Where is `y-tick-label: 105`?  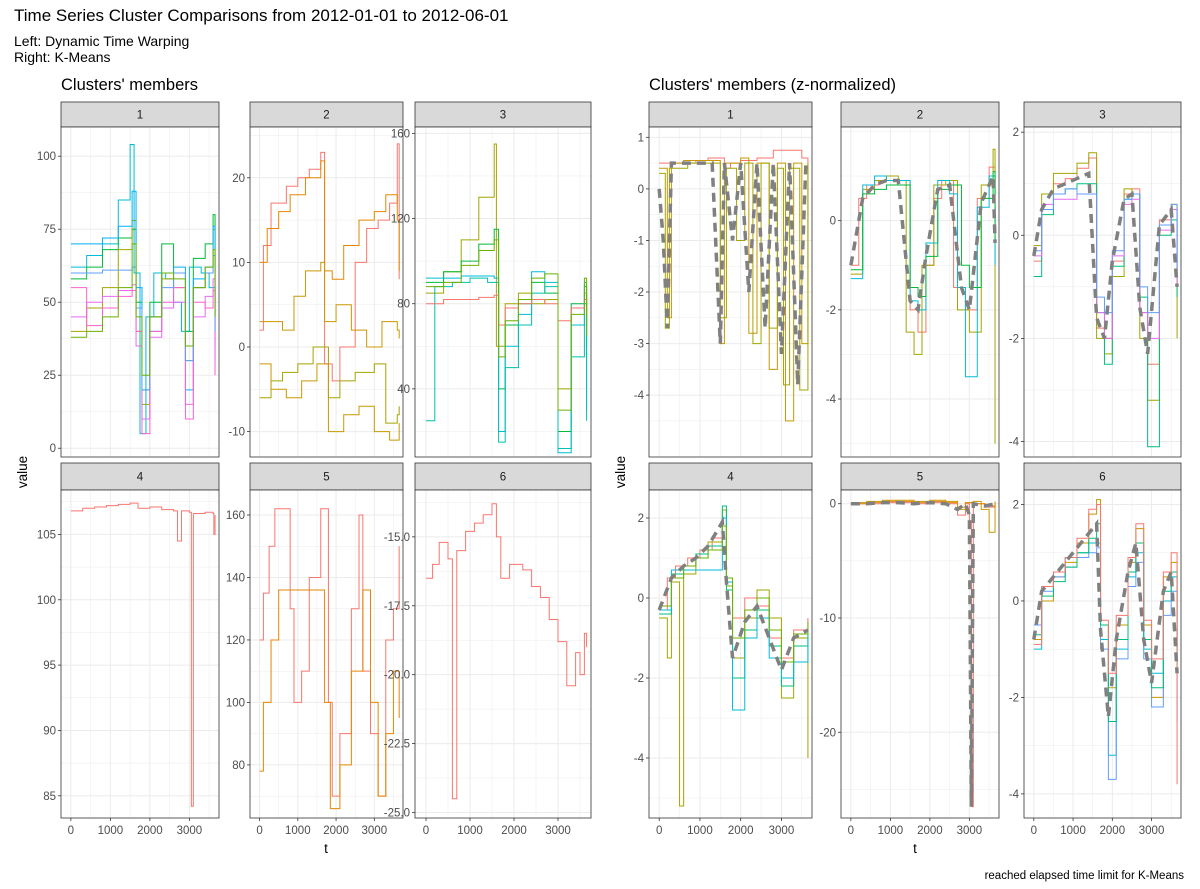
y-tick-label: 105 is located at coordinates (46, 535).